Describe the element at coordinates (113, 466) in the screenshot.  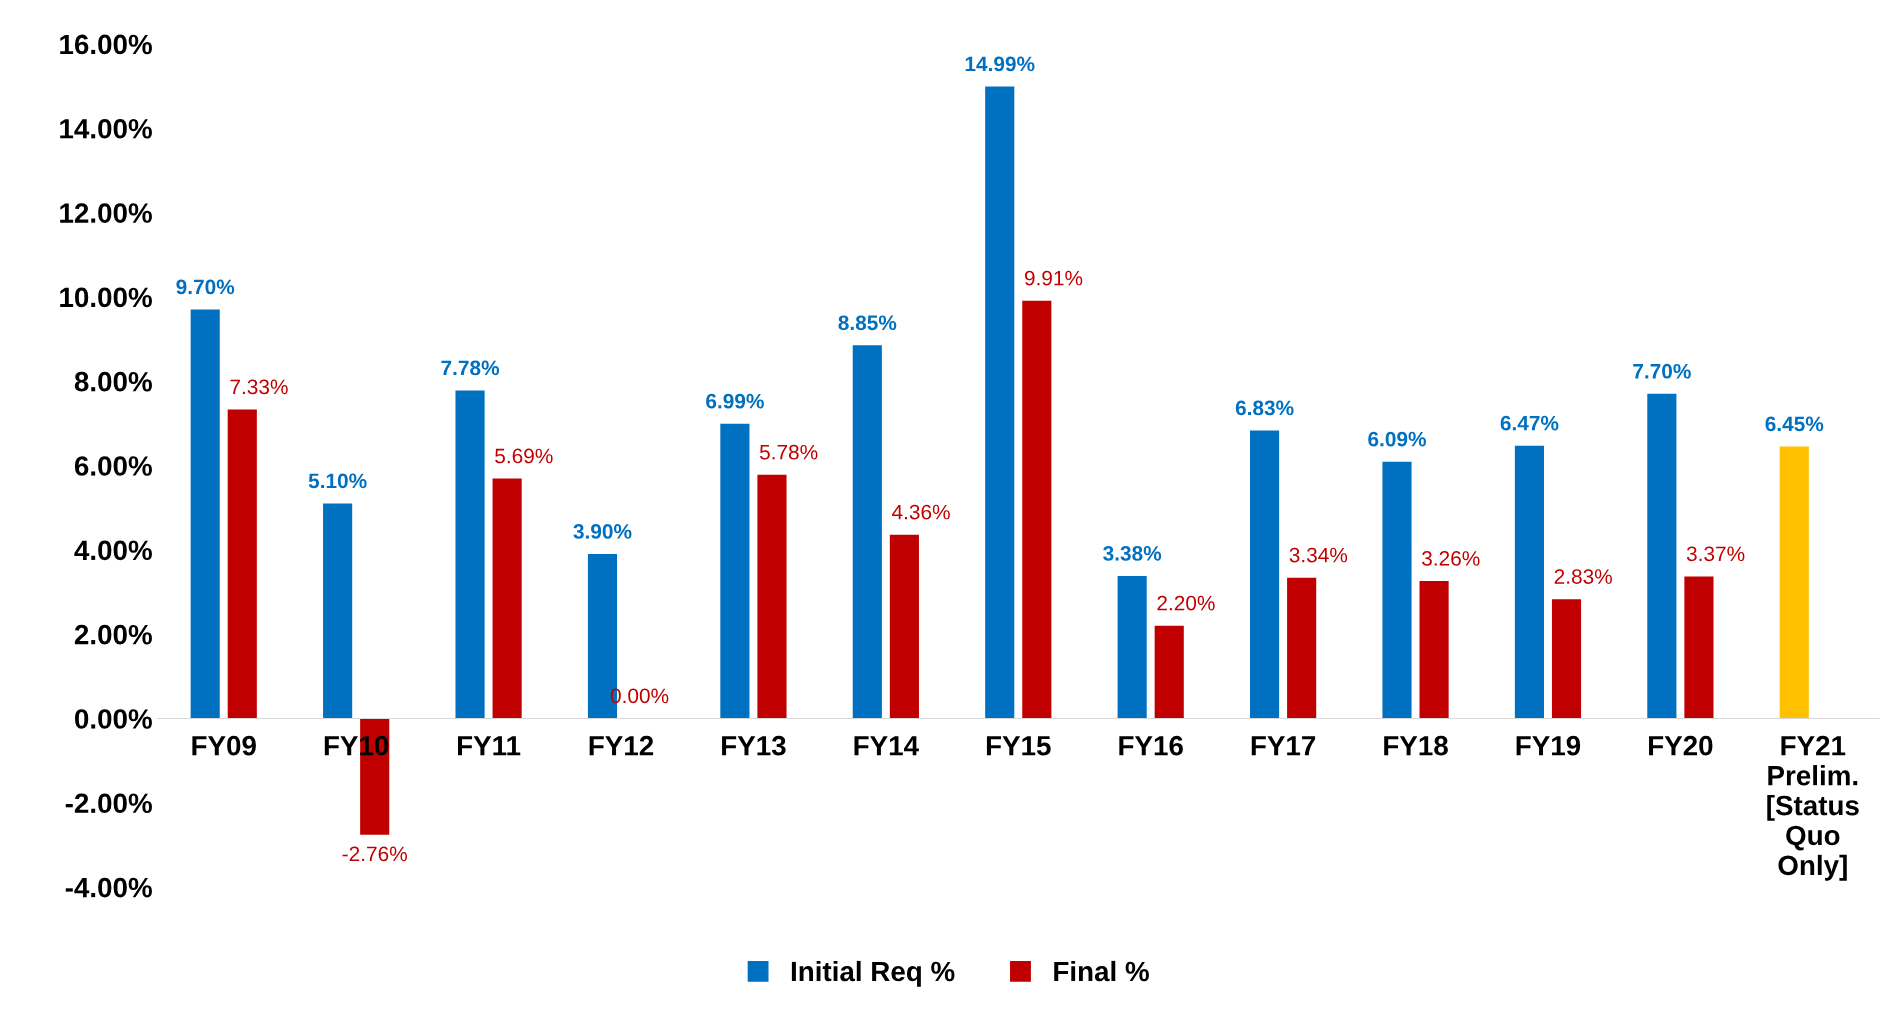
I see `y-tick-label: 6.00%` at that location.